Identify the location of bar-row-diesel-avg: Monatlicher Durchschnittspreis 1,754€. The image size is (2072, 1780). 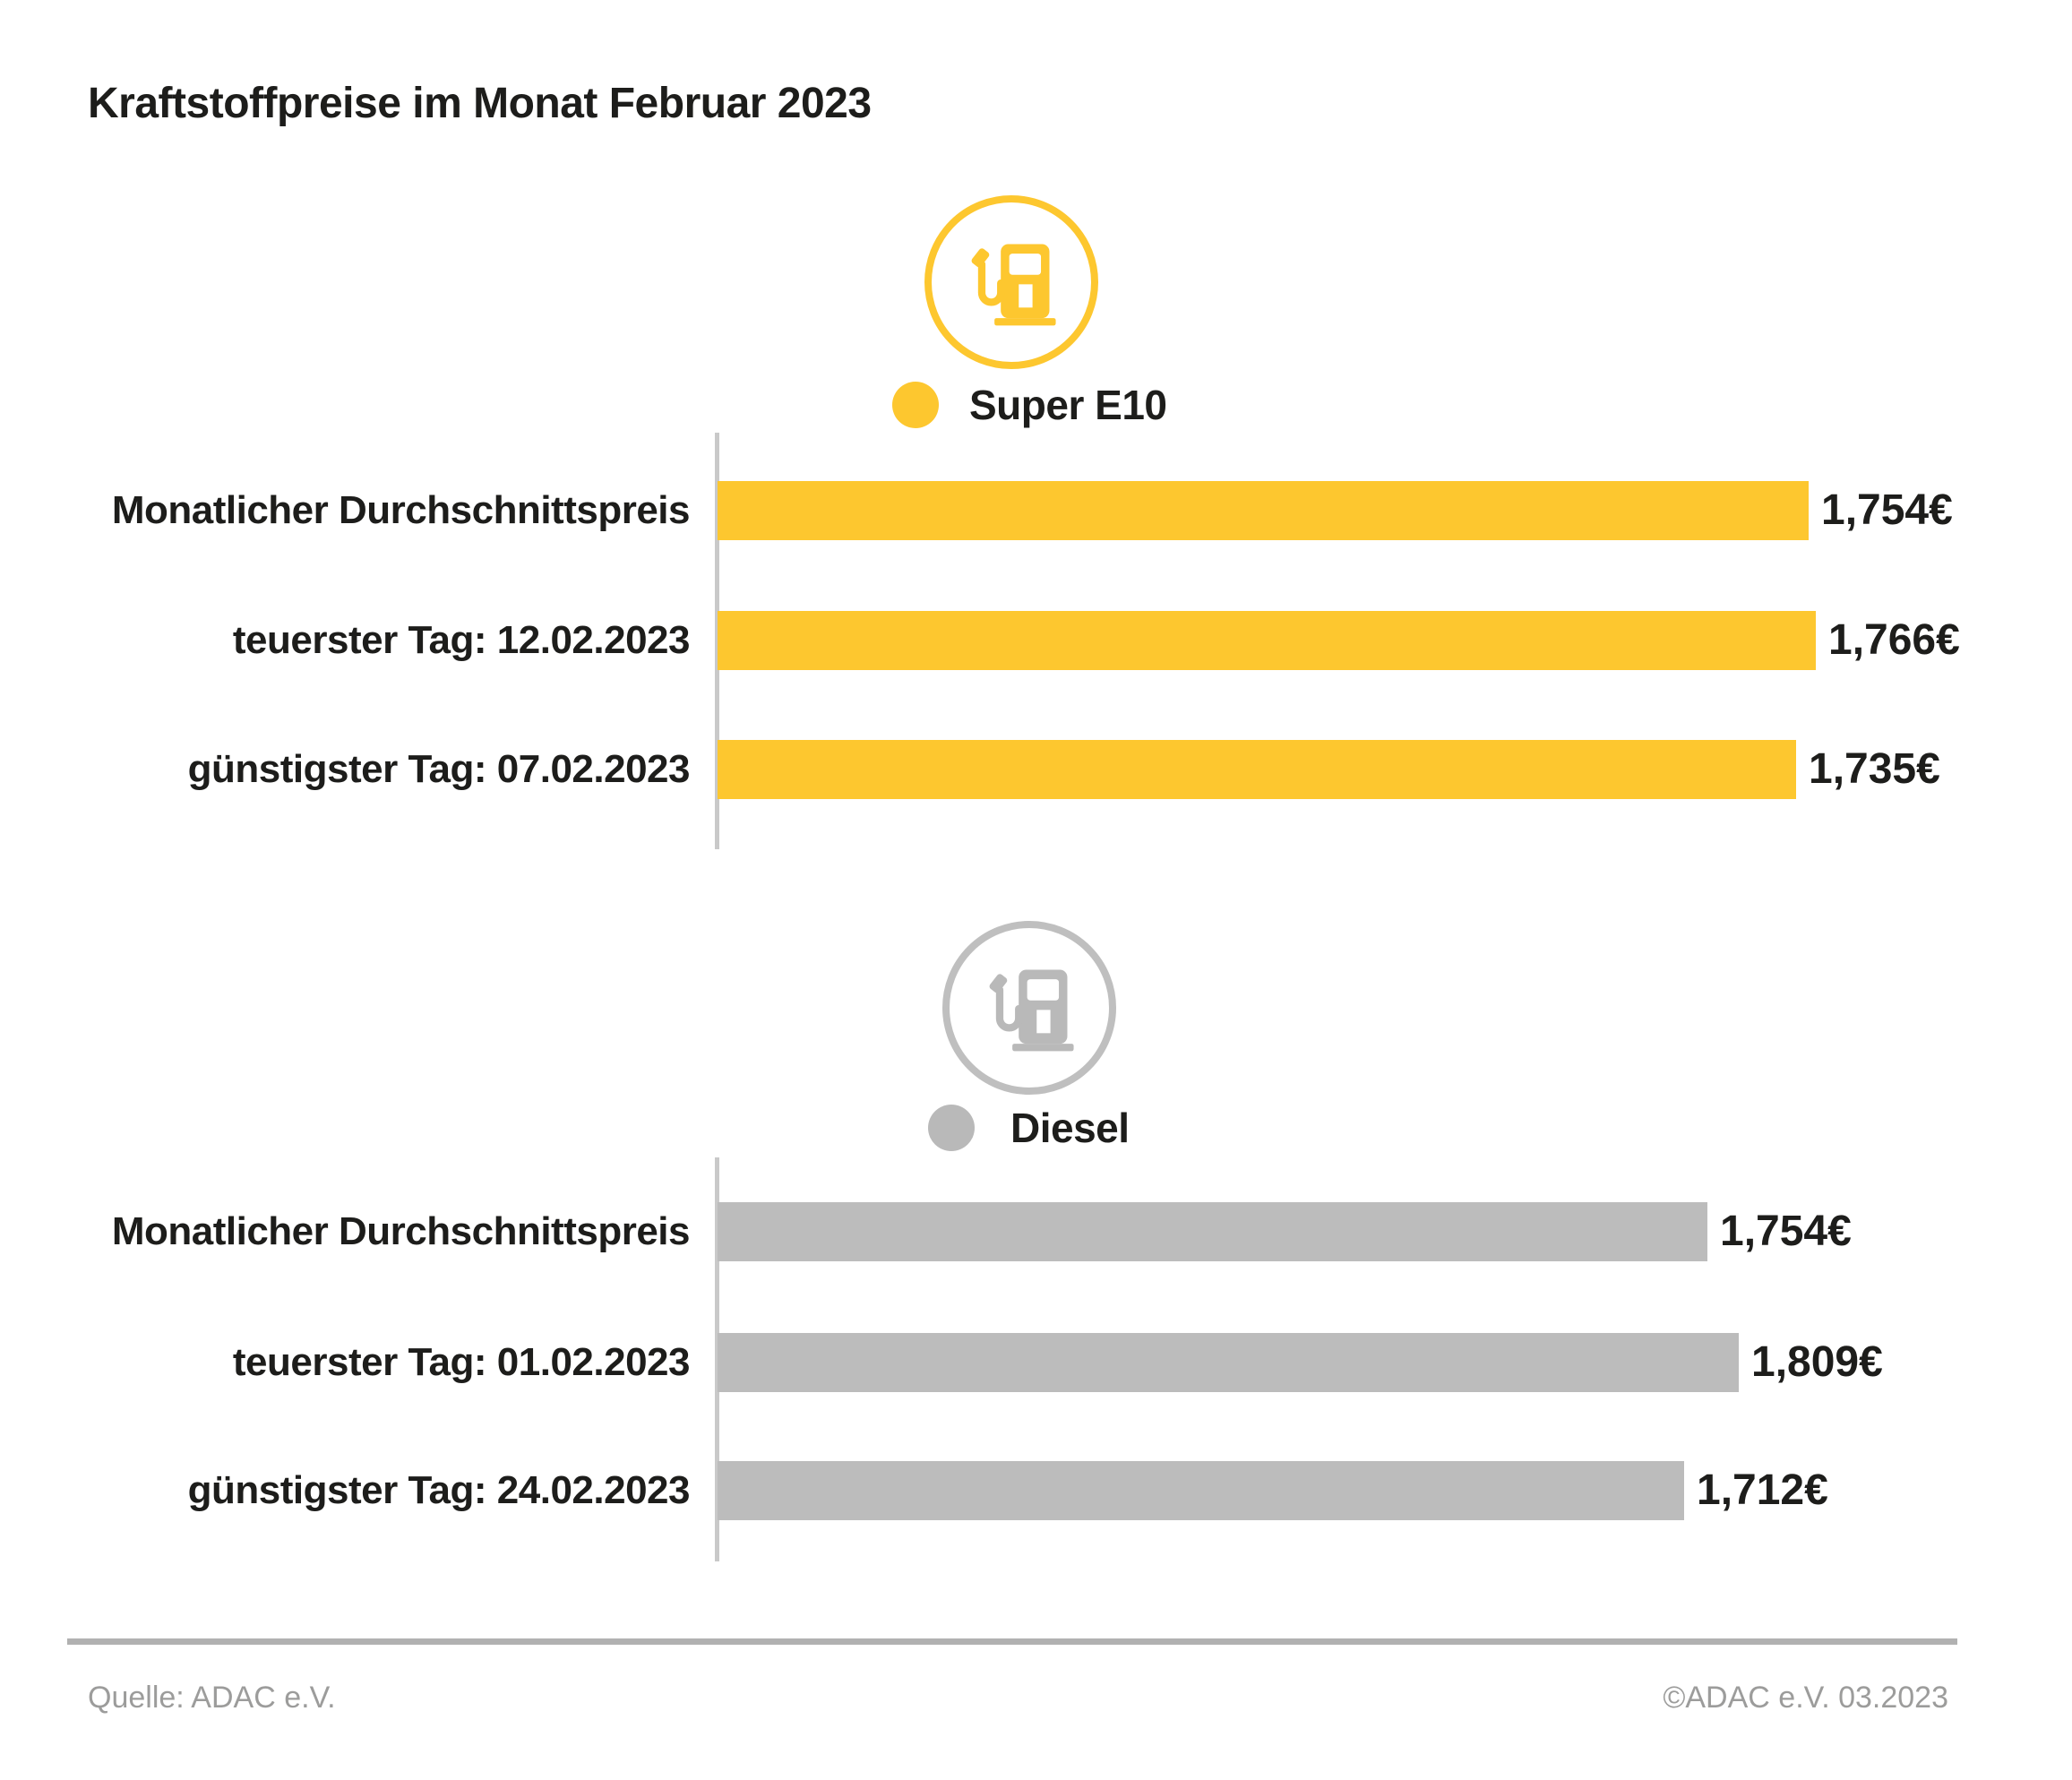
(1036, 1231).